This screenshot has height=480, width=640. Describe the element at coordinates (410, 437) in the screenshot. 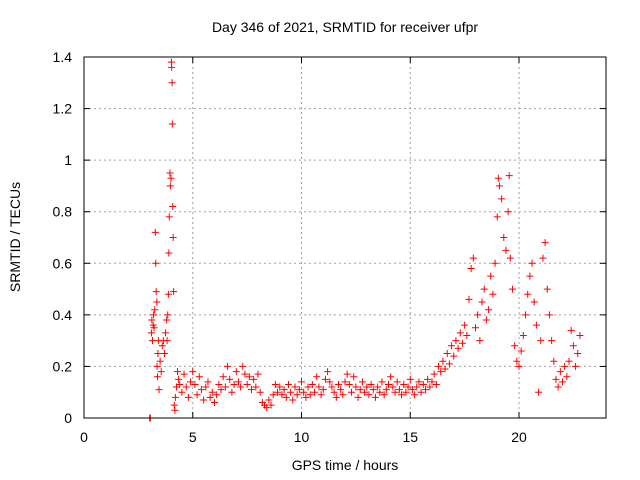

I see `x-tick-label: 15` at that location.